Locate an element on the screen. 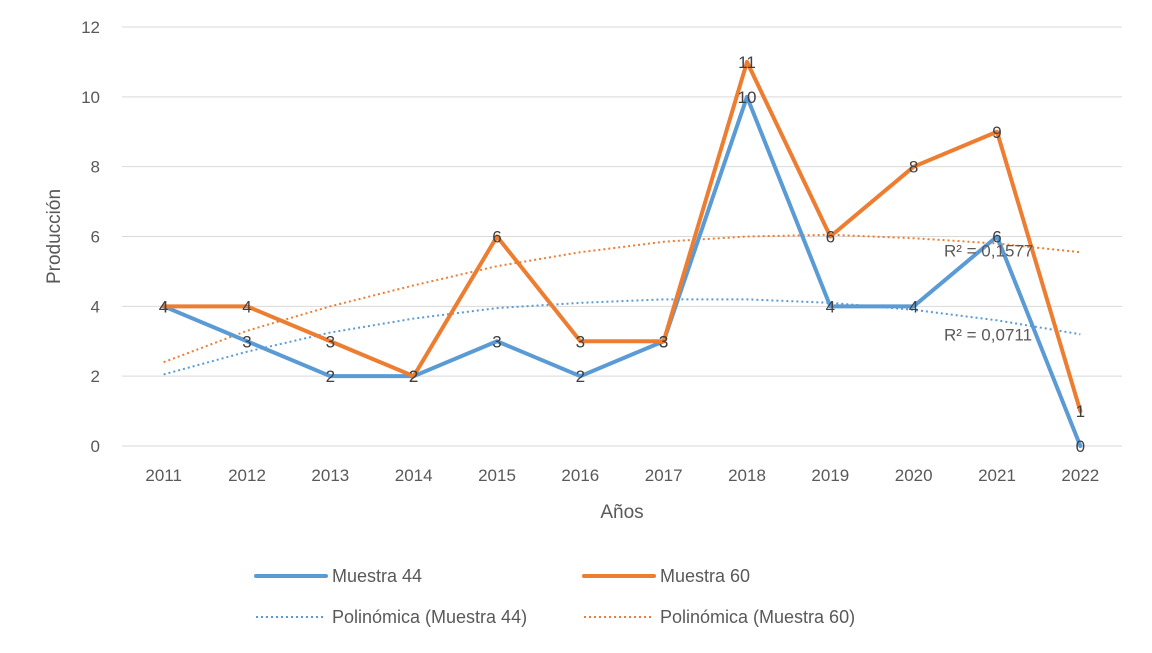  r2-labels: R² = 0,0711 R² = 0,1577 is located at coordinates (988, 292).